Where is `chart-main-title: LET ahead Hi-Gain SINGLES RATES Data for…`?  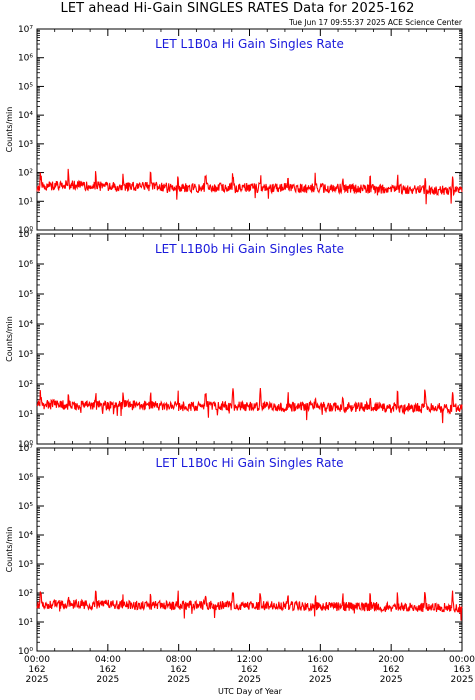
chart-main-title: LET ahead Hi-Gain SINGLES RATES Data for… is located at coordinates (237, 8).